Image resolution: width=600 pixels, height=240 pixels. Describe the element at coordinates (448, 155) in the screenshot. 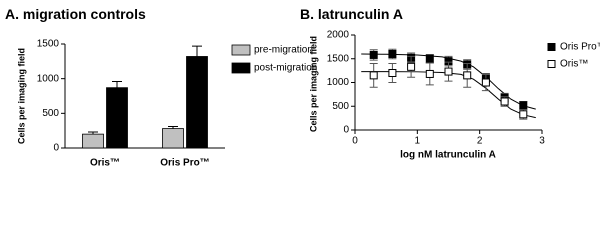

I see `x-axis-label: log nM latrunculin A` at that location.